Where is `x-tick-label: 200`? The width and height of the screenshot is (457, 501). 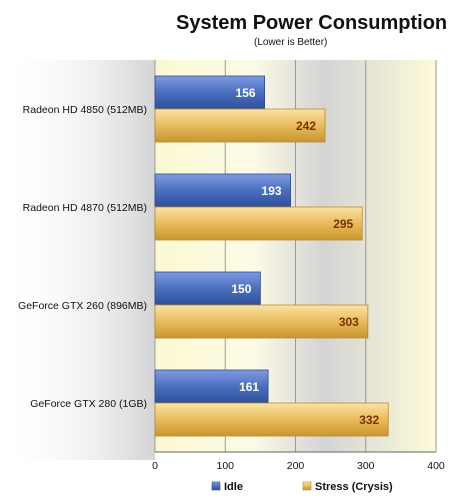
x-tick-label: 200 is located at coordinates (296, 466).